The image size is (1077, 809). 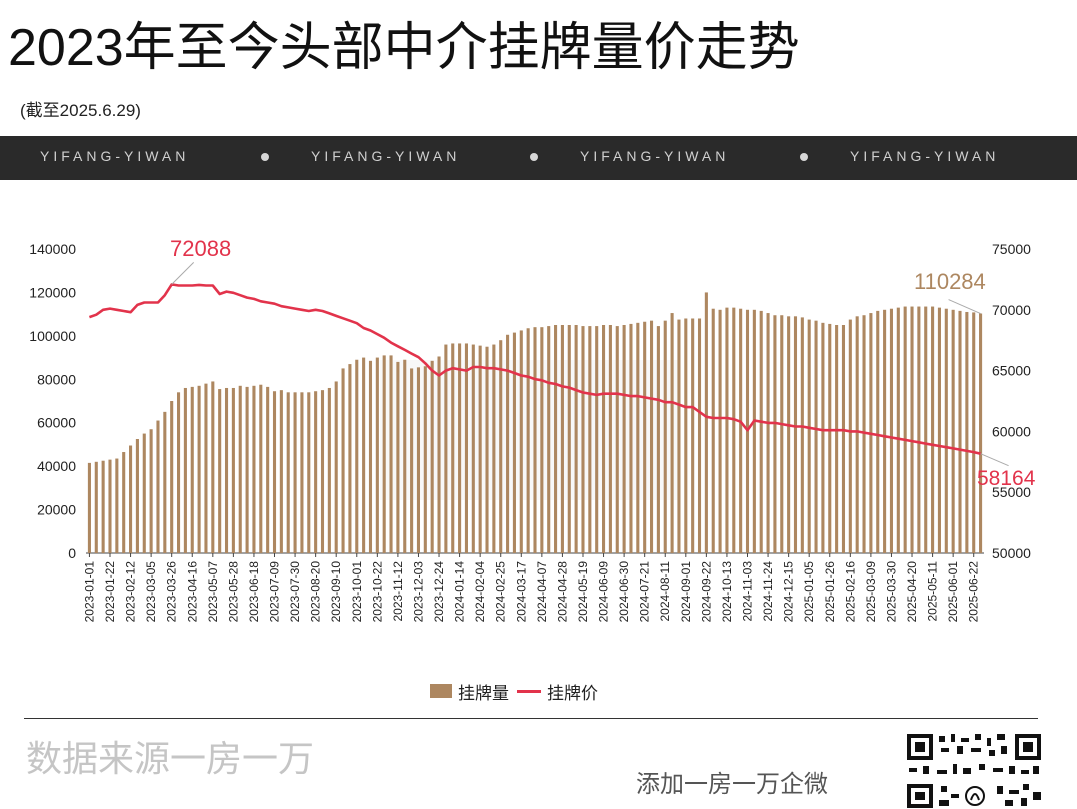 I want to click on x-tick-label: 2023-03-26, so click(x=172, y=592).